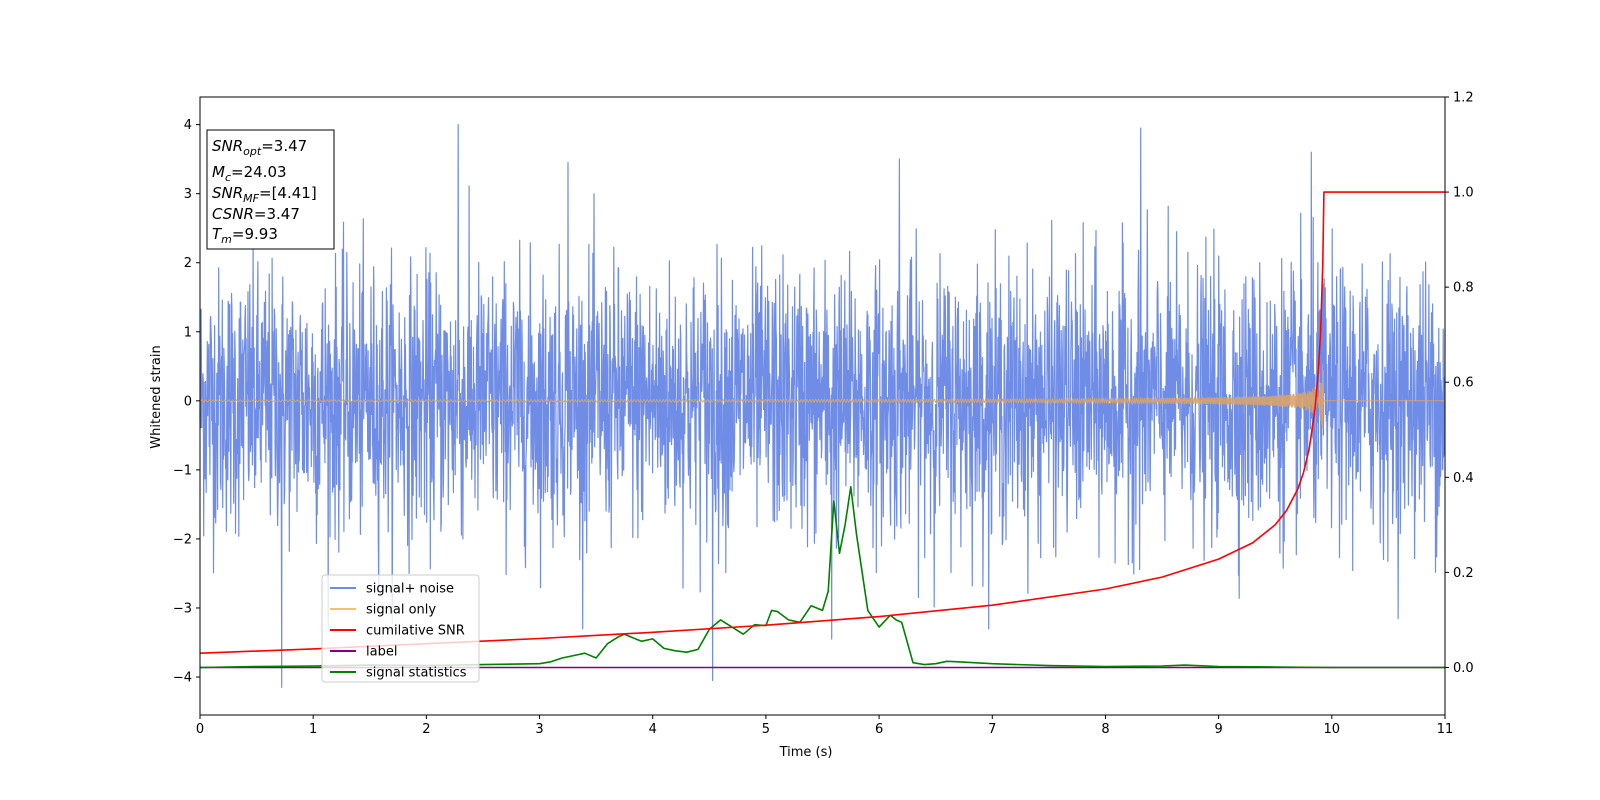  What do you see at coordinates (806, 752) in the screenshot?
I see `x-axis-label: Time (s)` at bounding box center [806, 752].